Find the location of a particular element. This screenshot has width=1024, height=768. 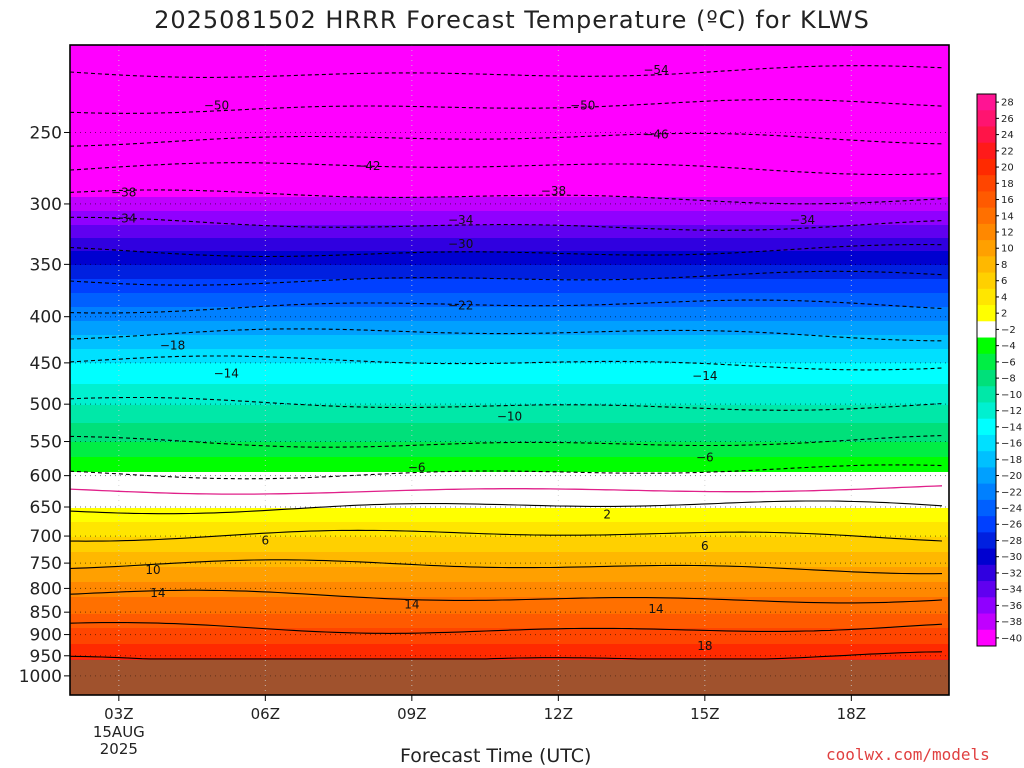

ground-fill is located at coordinates (509, 677).